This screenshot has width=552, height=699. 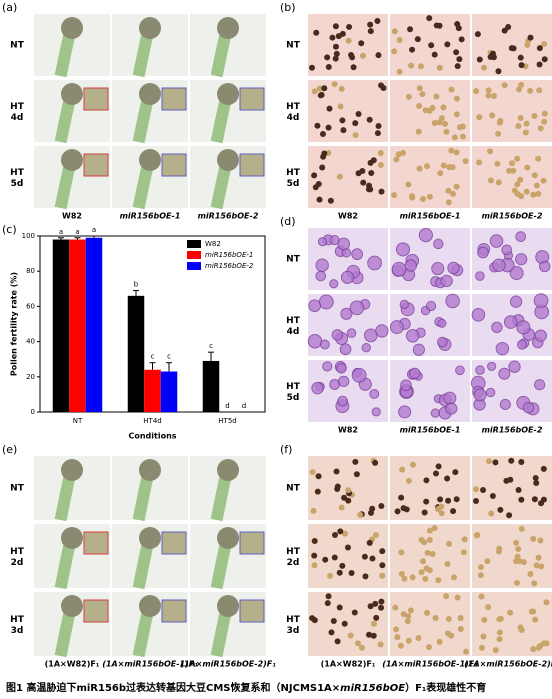 What do you see at coordinates (173, 687) in the screenshot?
I see `caption-part: 图1 高温胁迫下miR156b过表达转基因大豆CMS恢复系和（NJCMS1A×` at bounding box center [173, 687].